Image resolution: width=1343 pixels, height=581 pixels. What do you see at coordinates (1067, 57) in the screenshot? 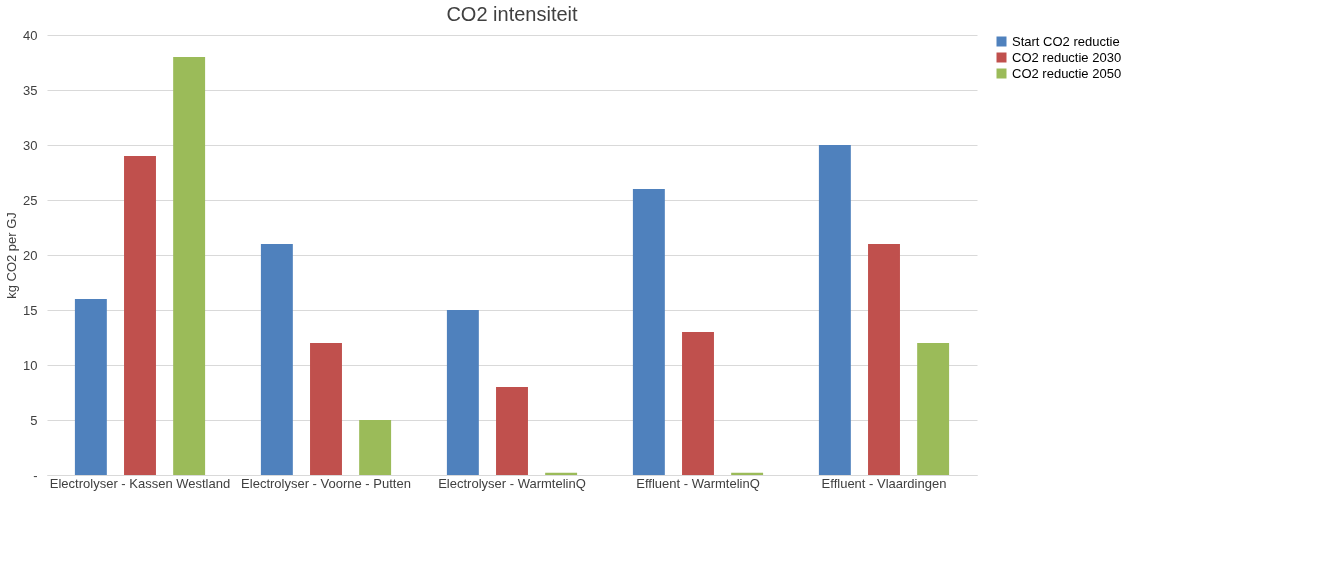
I see `legend-label: CO2 reductie 2030` at bounding box center [1067, 57].